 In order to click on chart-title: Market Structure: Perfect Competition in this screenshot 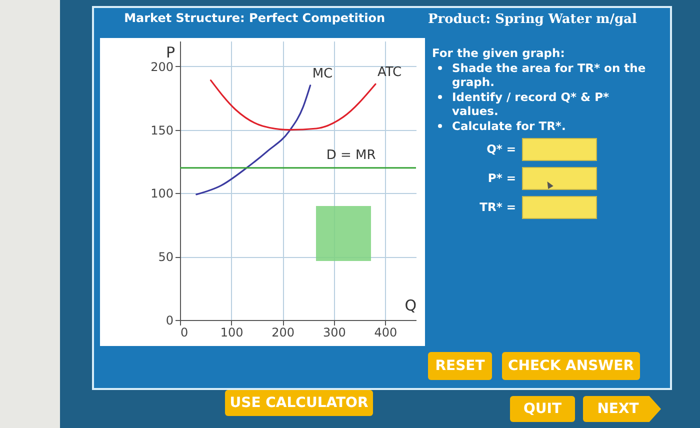, I will do `click(255, 18)`.